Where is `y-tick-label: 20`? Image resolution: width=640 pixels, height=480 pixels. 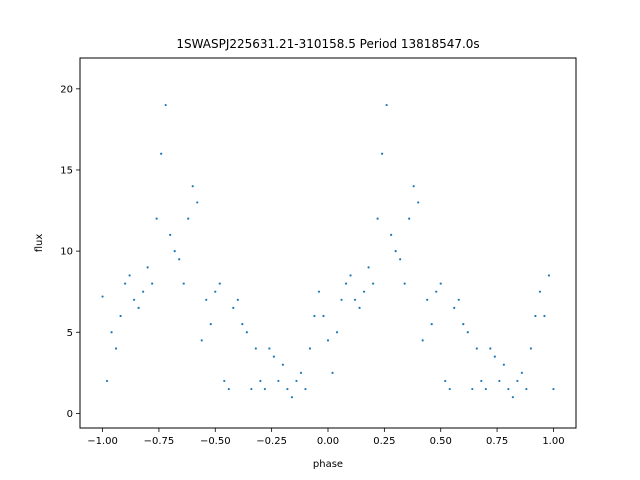
y-tick-label: 20 is located at coordinates (66, 89).